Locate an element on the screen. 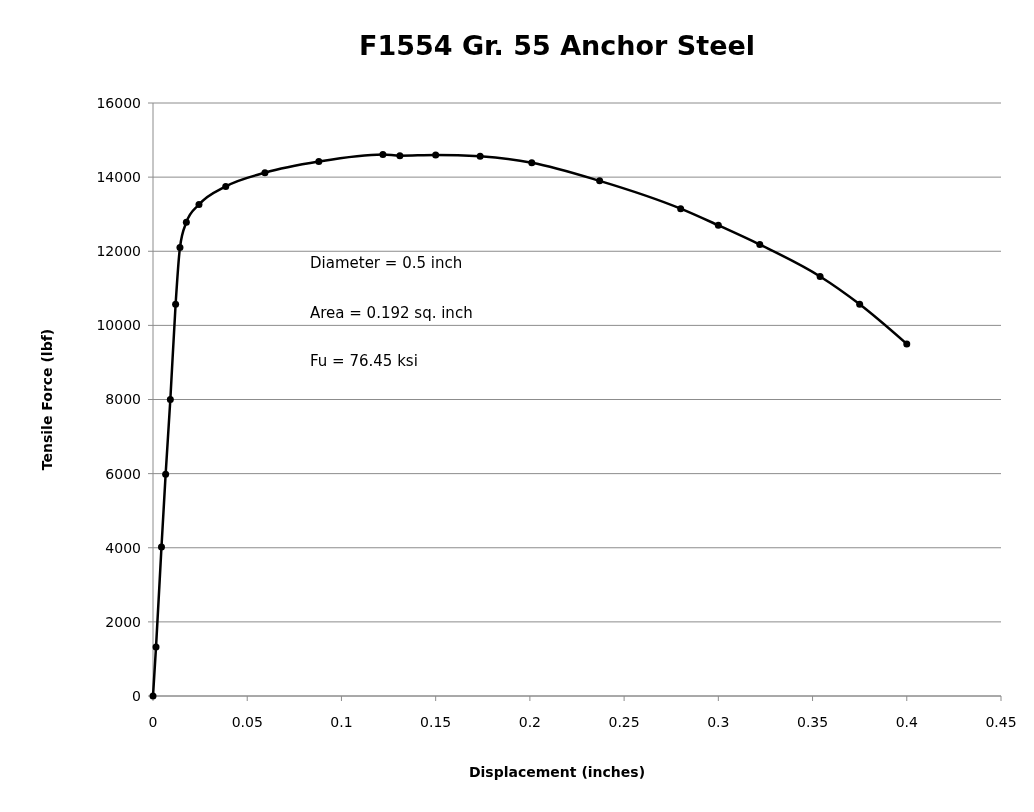  x-tick-label: 0.05 is located at coordinates (247, 722).